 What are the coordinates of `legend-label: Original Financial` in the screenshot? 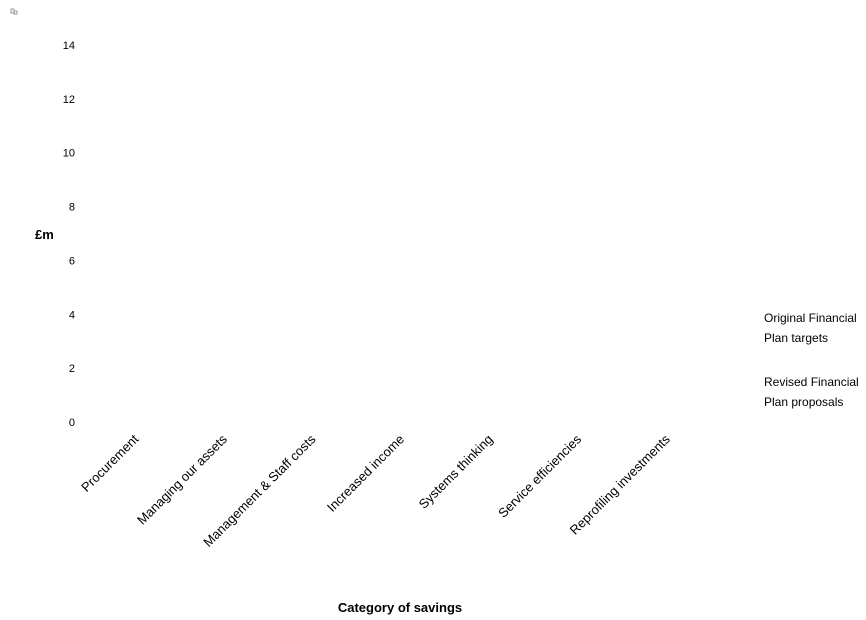 It's located at (810, 318).